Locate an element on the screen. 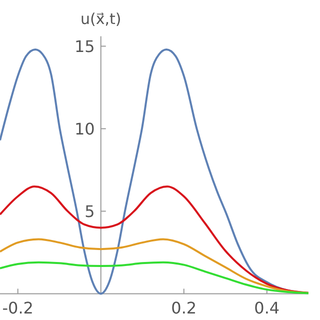 The width and height of the screenshot is (320, 320). x-tick-label: 0.2 is located at coordinates (184, 308).